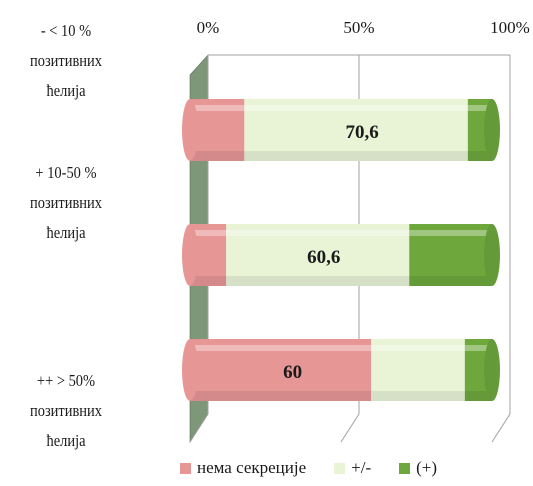 The image size is (533, 486). I want to click on chart-labels: 70,6 60,6 60, so click(331, 252).